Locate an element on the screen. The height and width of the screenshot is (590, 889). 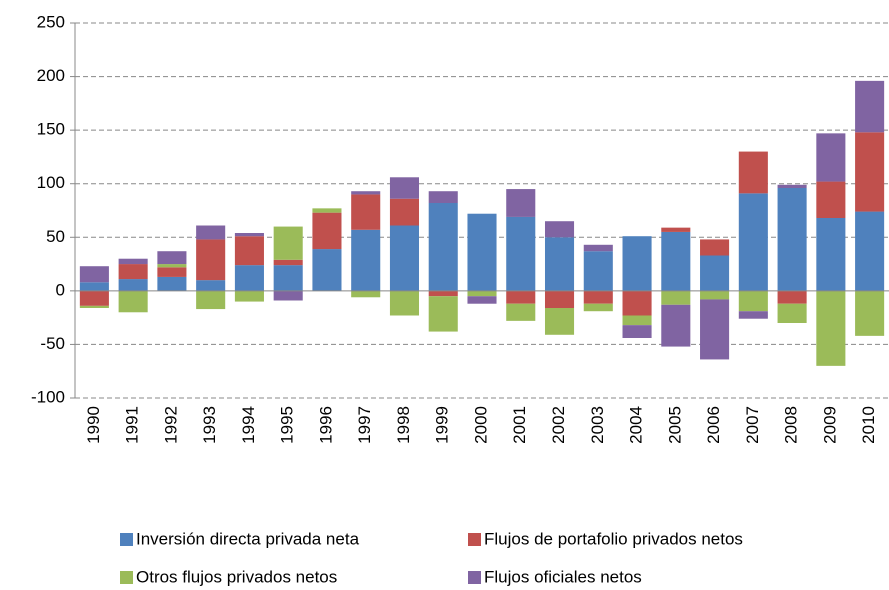
y-tick-label: 150 is located at coordinates (51, 129).